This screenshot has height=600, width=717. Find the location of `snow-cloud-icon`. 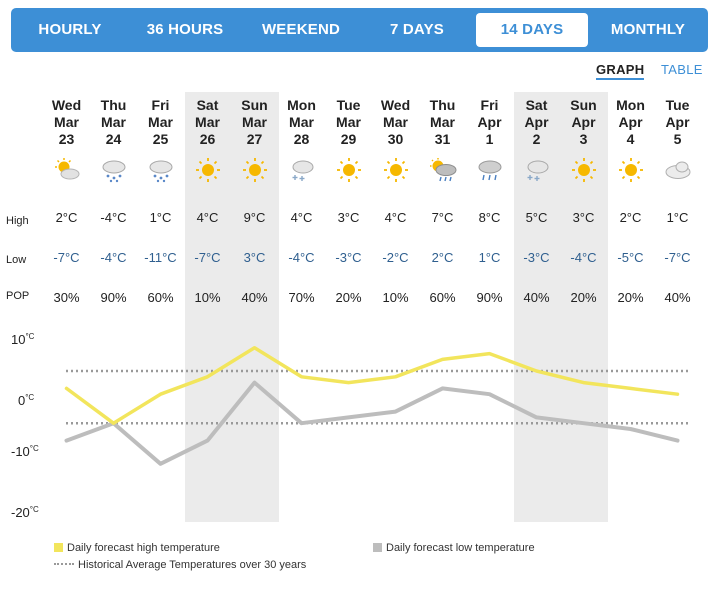

snow-cloud-icon is located at coordinates (113, 171).